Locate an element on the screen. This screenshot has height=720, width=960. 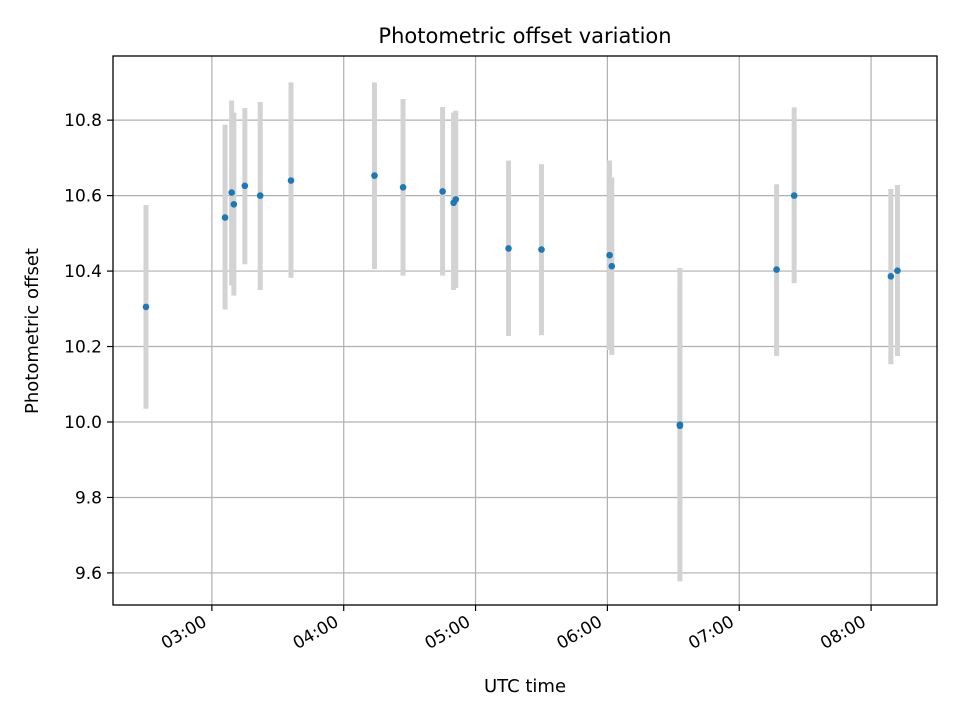
y-tick-label: 10.0 is located at coordinates (83, 423).